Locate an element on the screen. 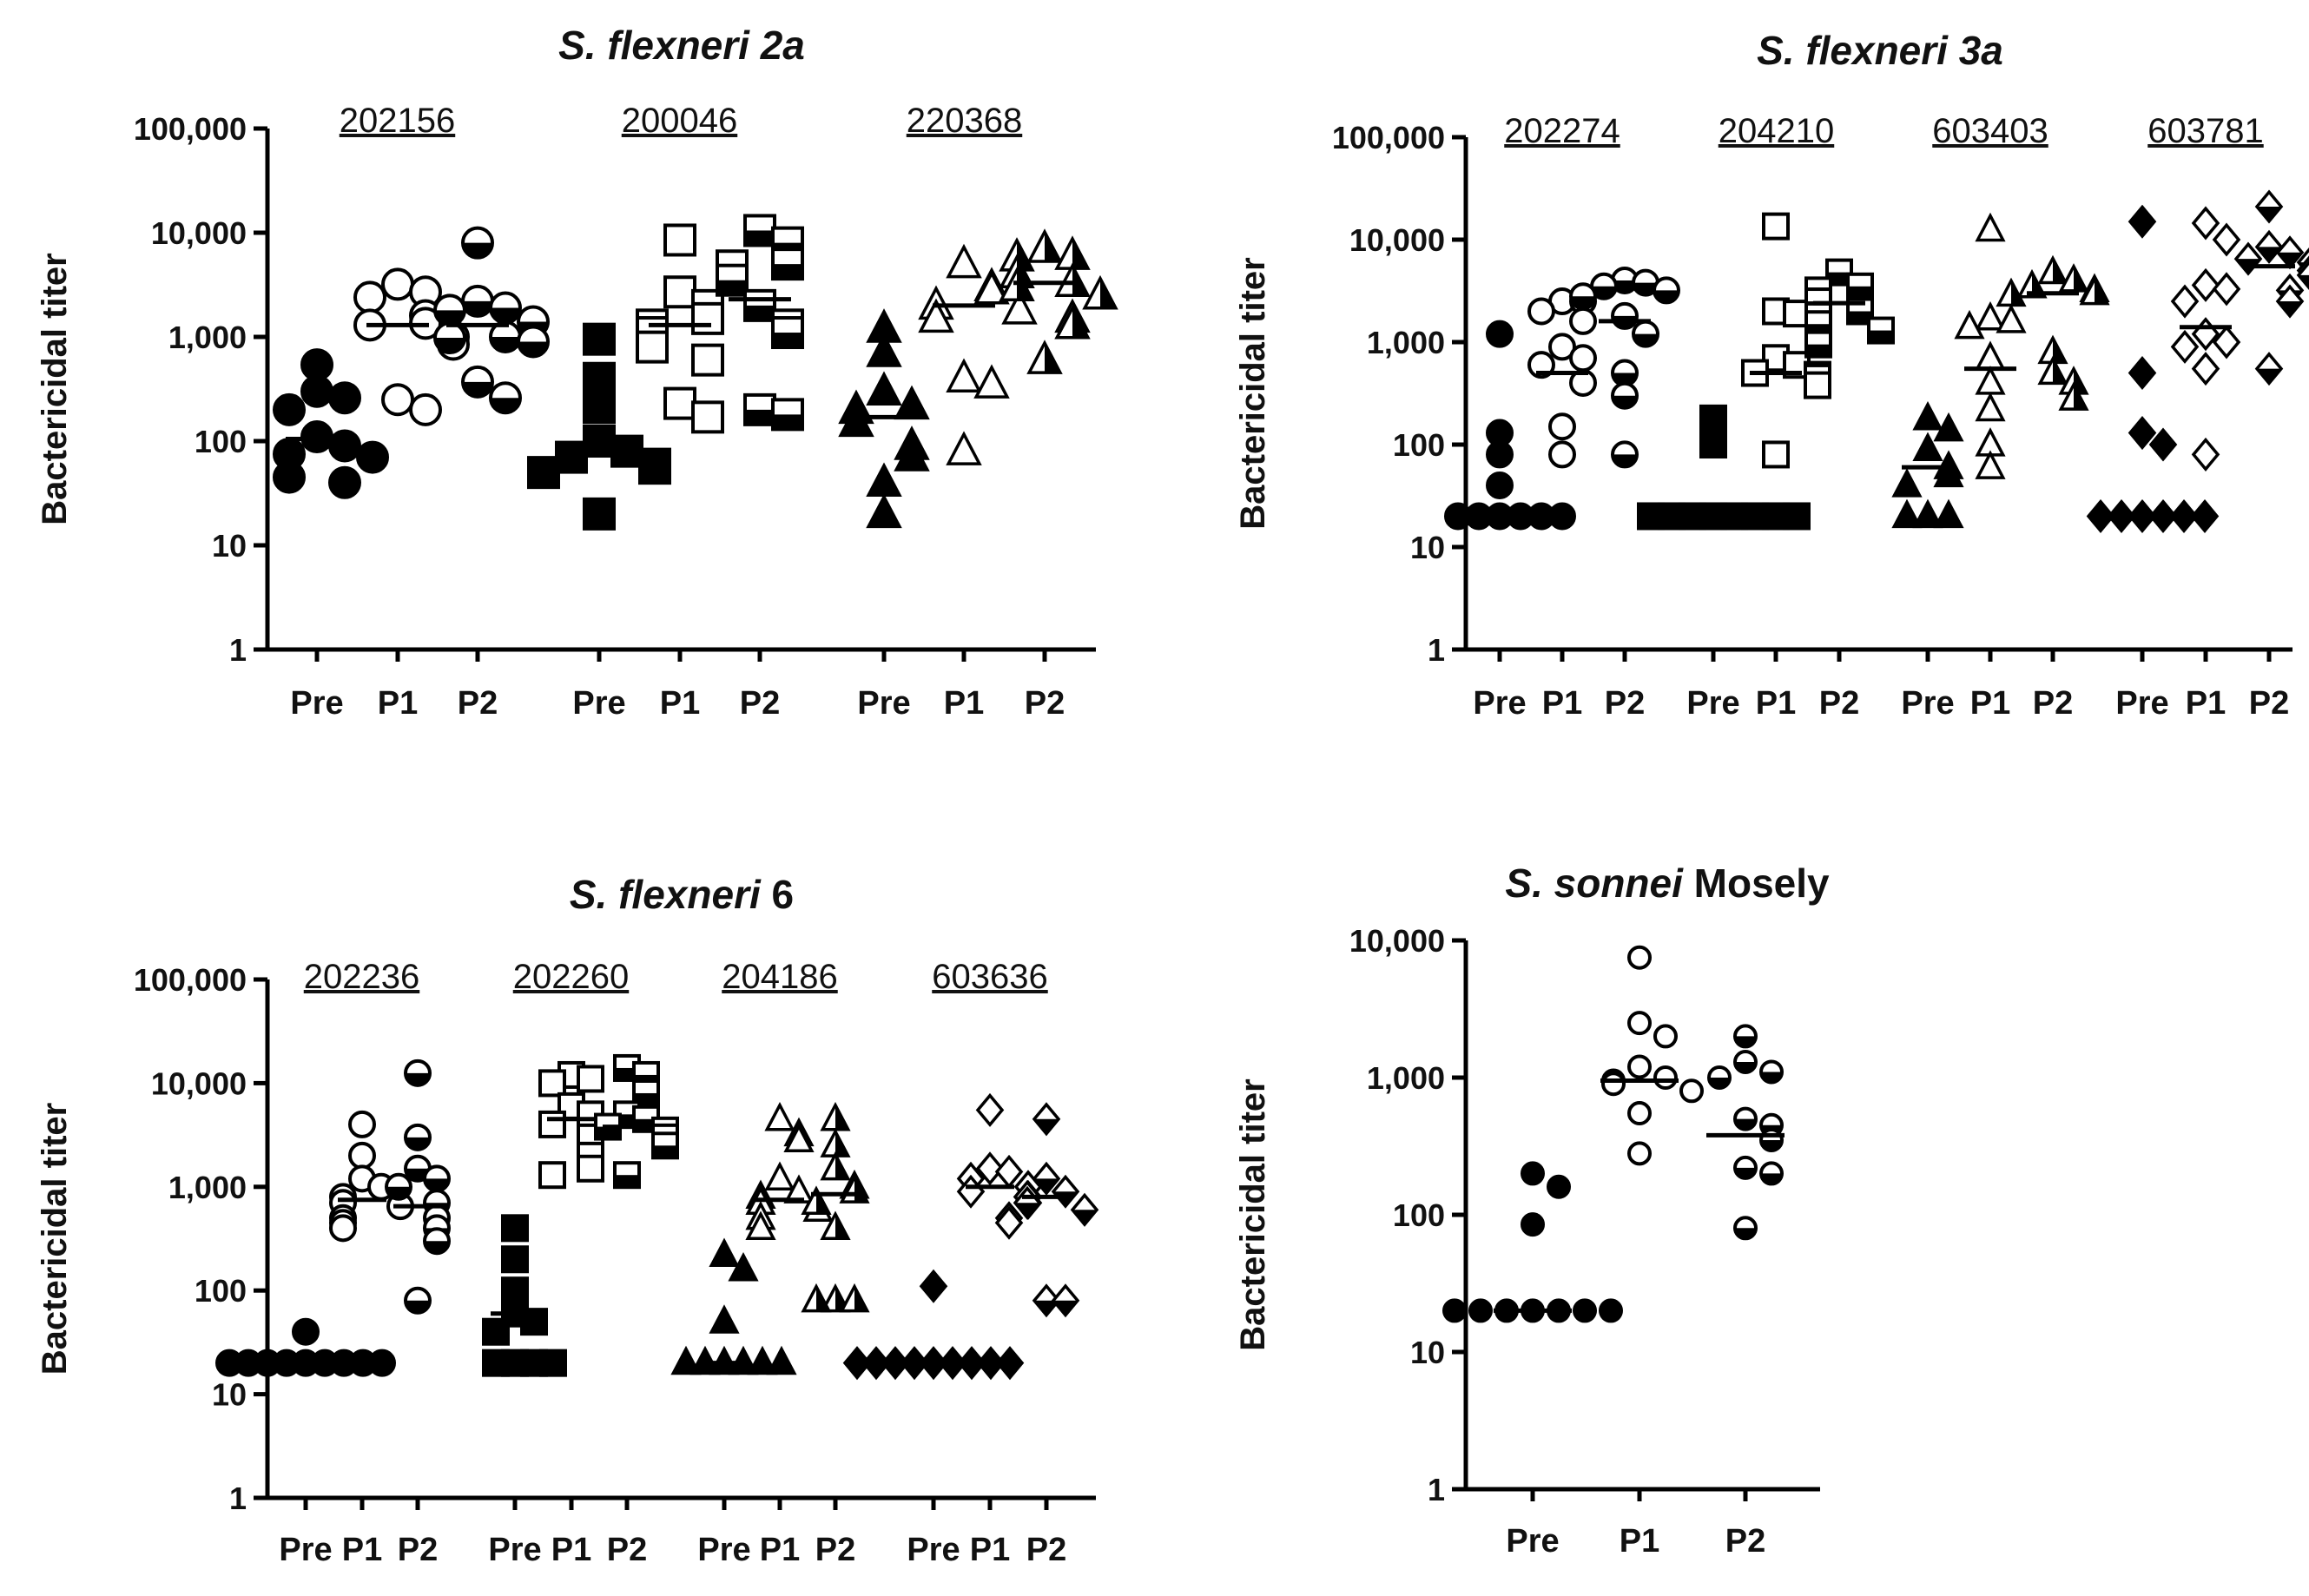 Image resolution: width=2309 pixels, height=1596 pixels. strain-label: 202260 is located at coordinates (571, 977).